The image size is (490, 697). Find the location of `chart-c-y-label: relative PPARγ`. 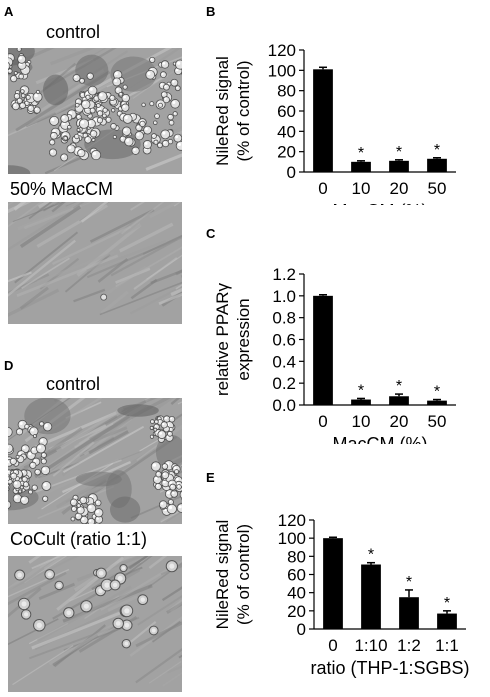

chart-c-y-label: relative PPARγ is located at coordinates (222, 339).